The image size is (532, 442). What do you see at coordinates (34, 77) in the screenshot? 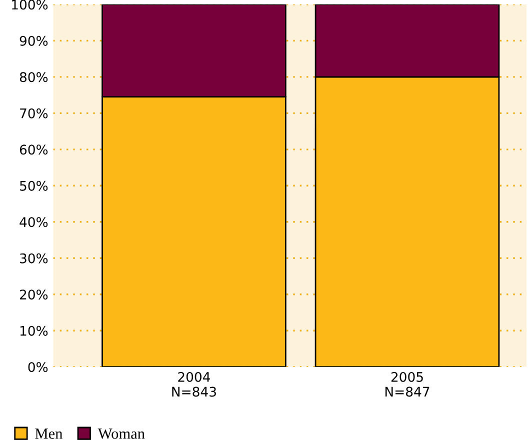
I see `y-tick-label: 80%` at bounding box center [34, 77].